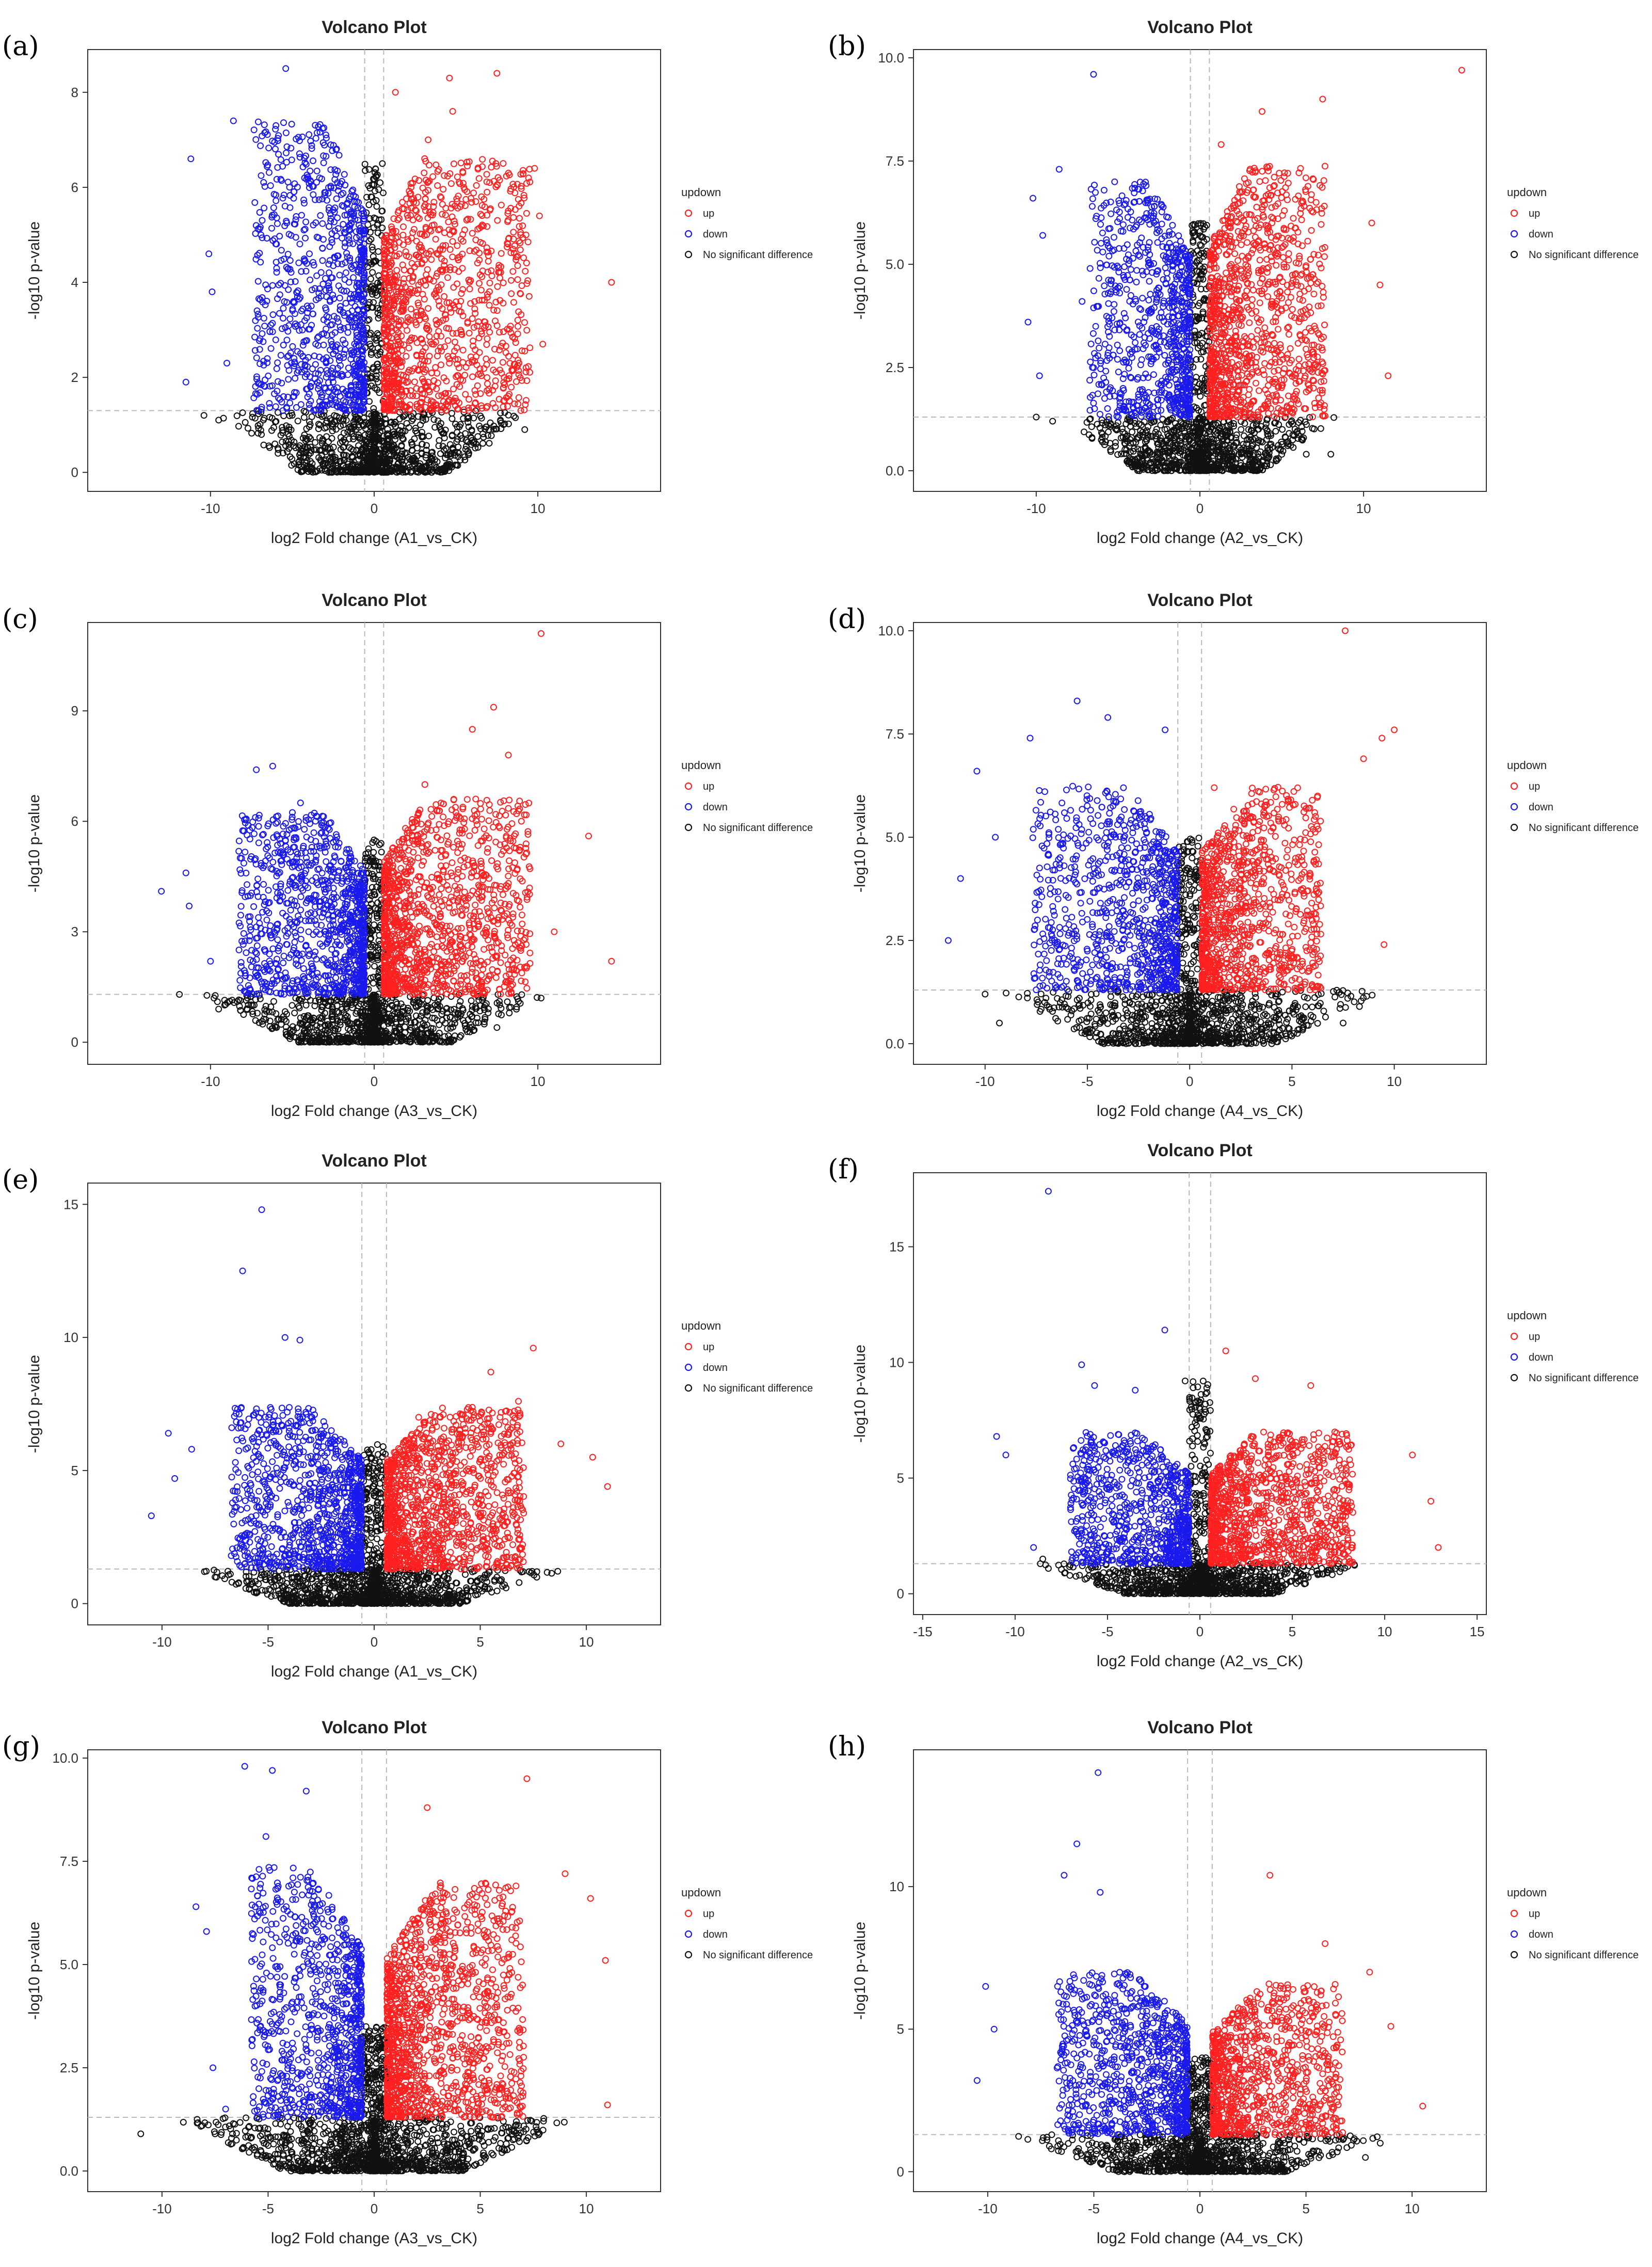 Image resolution: width=1652 pixels, height=2267 pixels. I want to click on legend-marker, so click(688, 234).